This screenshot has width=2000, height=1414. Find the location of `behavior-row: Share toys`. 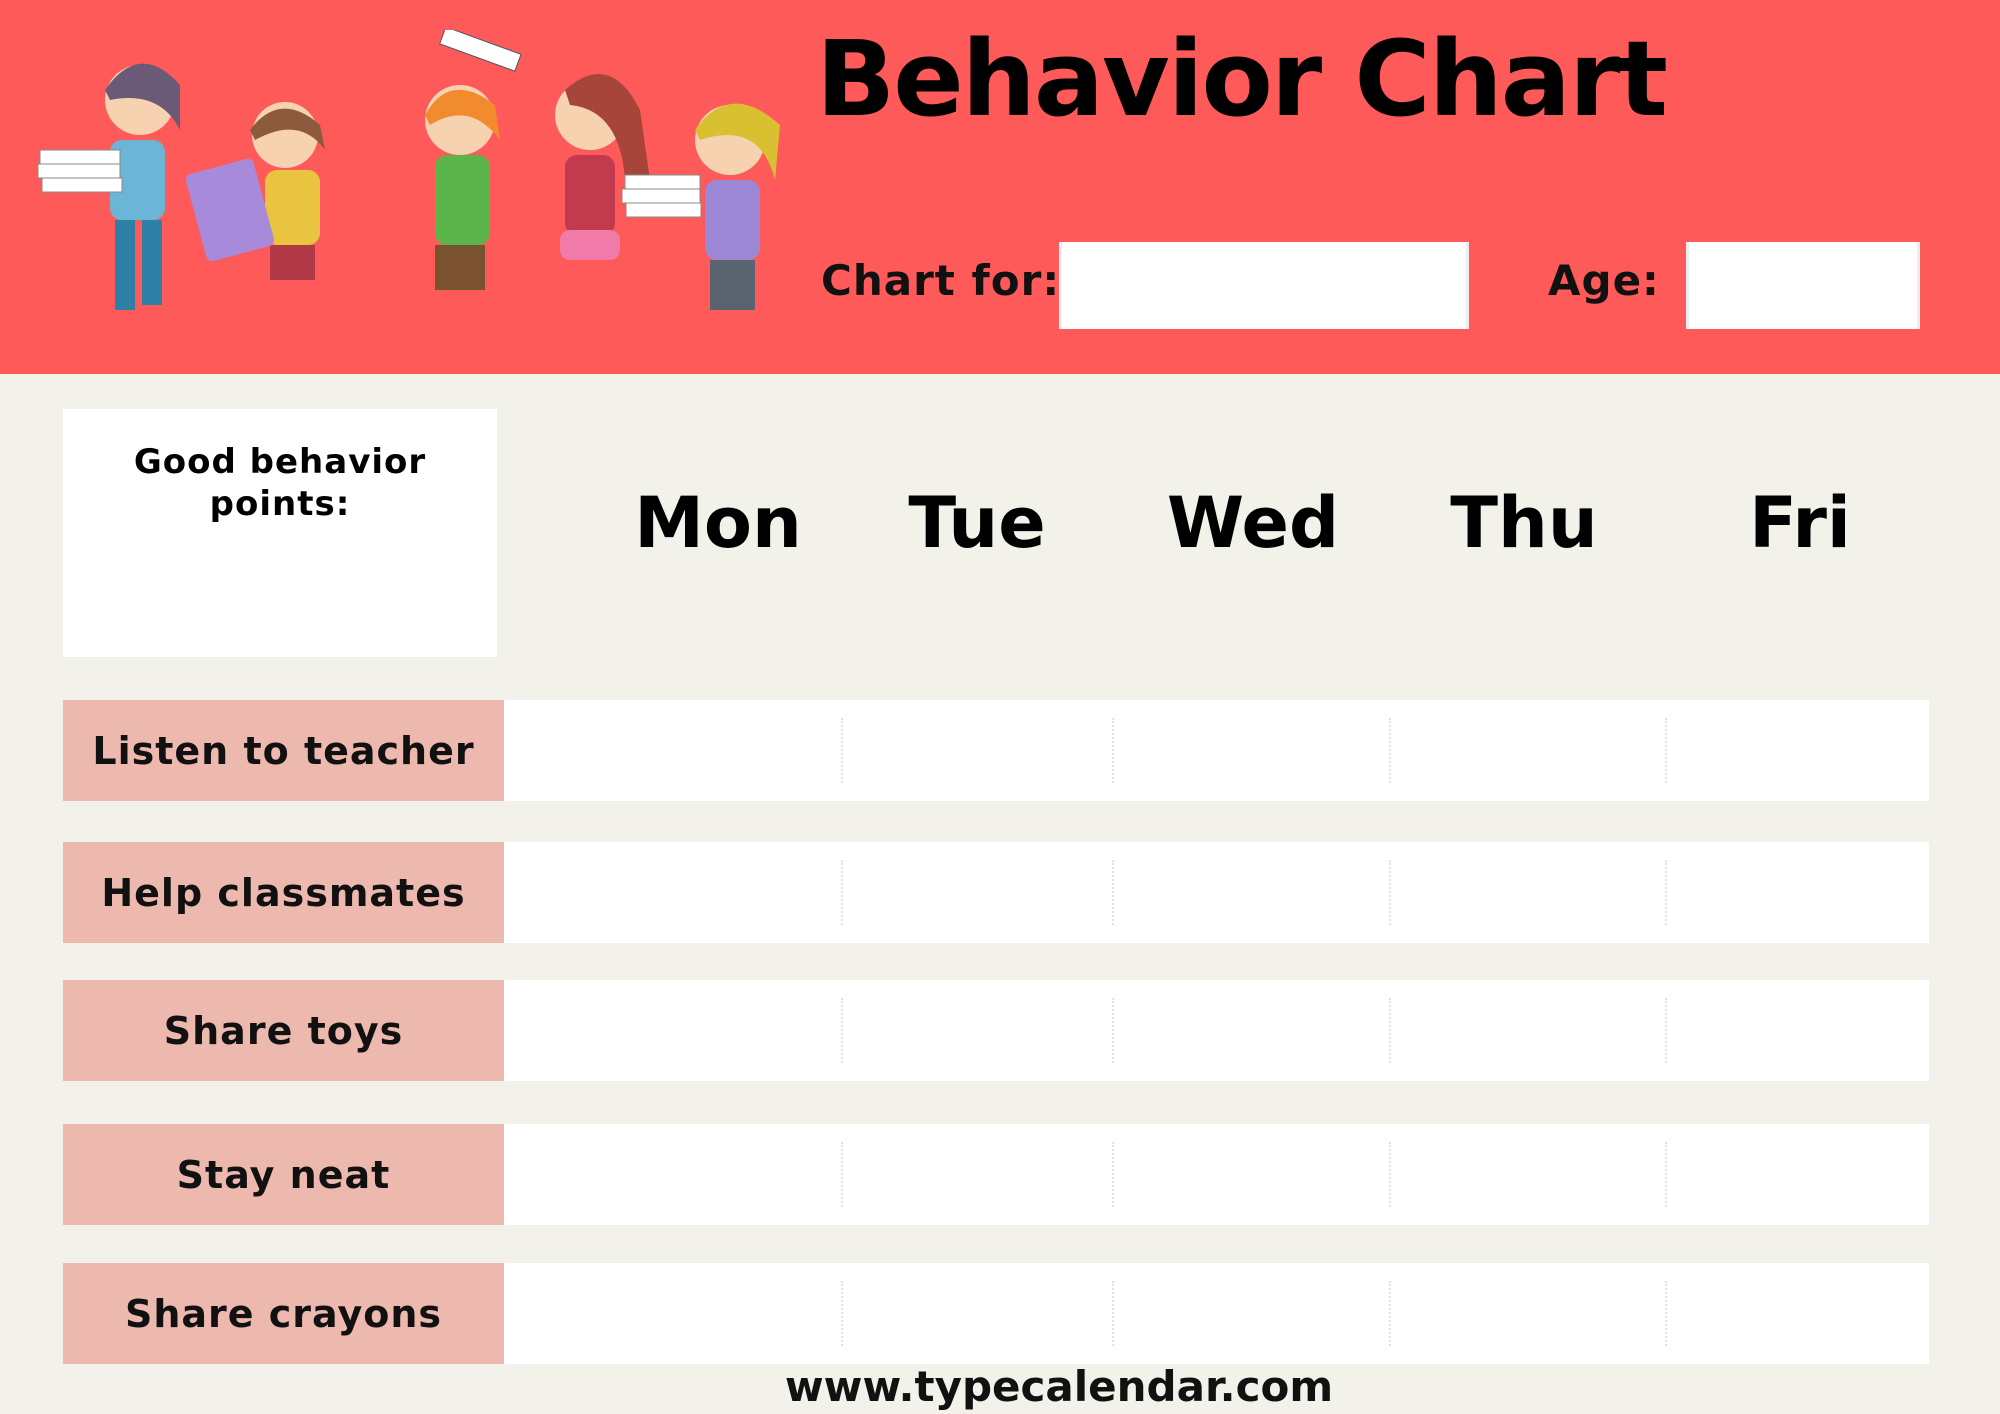

behavior-row: Share toys is located at coordinates (996, 1030).